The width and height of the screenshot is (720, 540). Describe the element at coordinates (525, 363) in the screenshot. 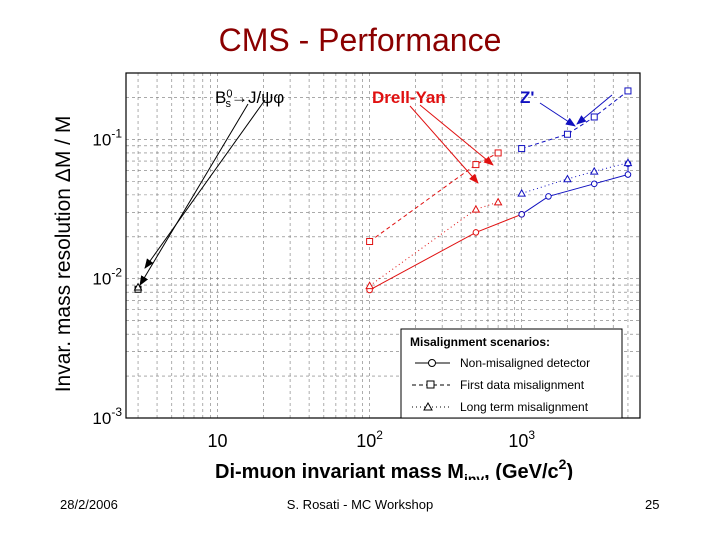

I see `legend-entry-0: Non-misaligned detector` at that location.